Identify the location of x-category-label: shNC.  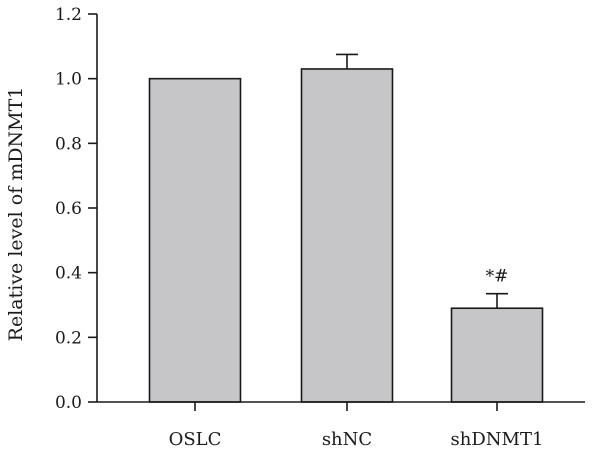
(347, 439).